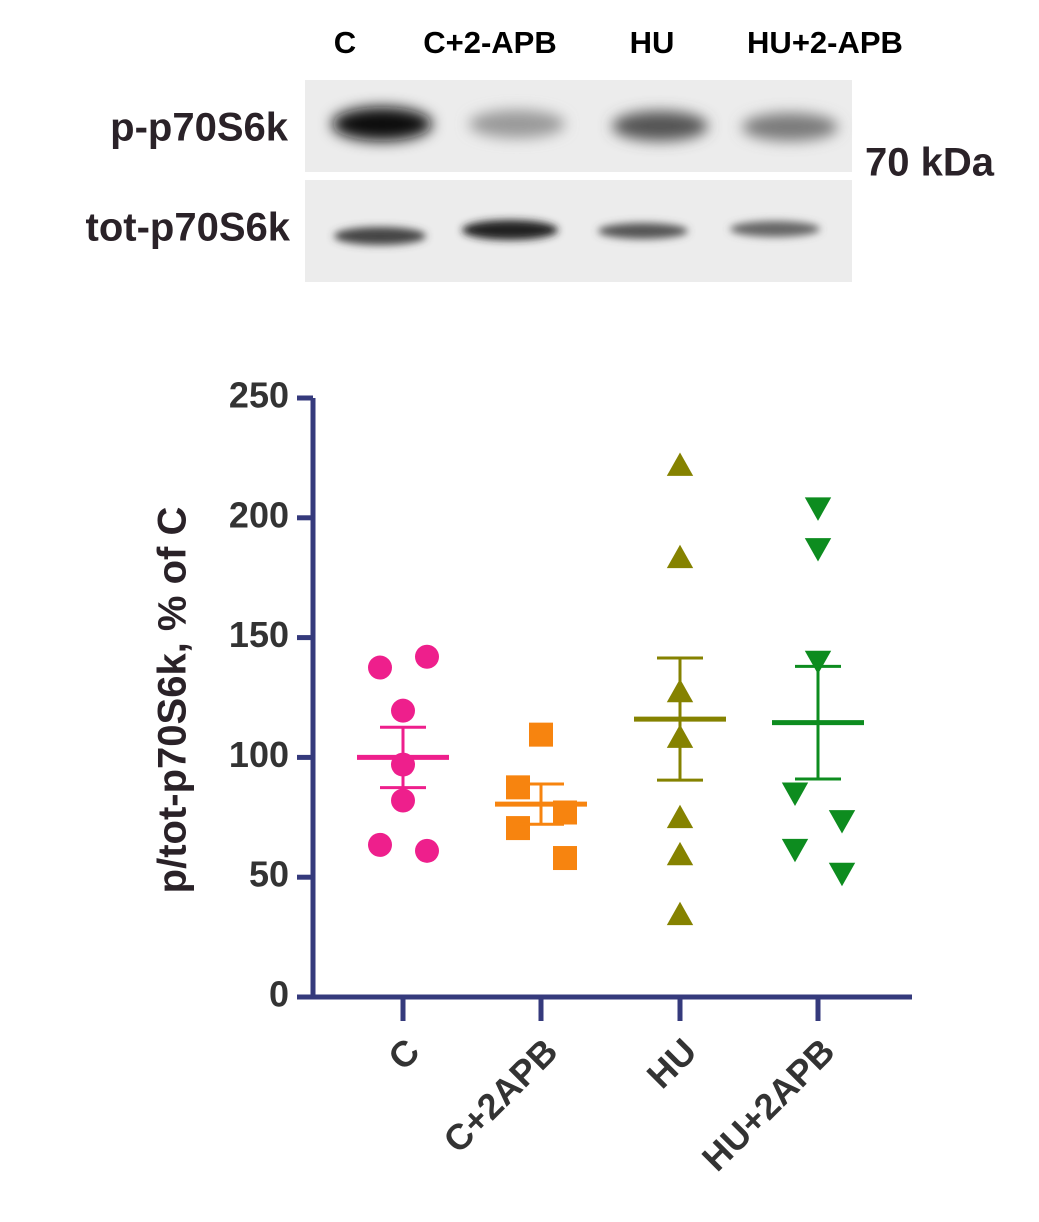 This screenshot has height=1222, width=1039. What do you see at coordinates (930, 163) in the screenshot?
I see `size-label: 70 kDa` at bounding box center [930, 163].